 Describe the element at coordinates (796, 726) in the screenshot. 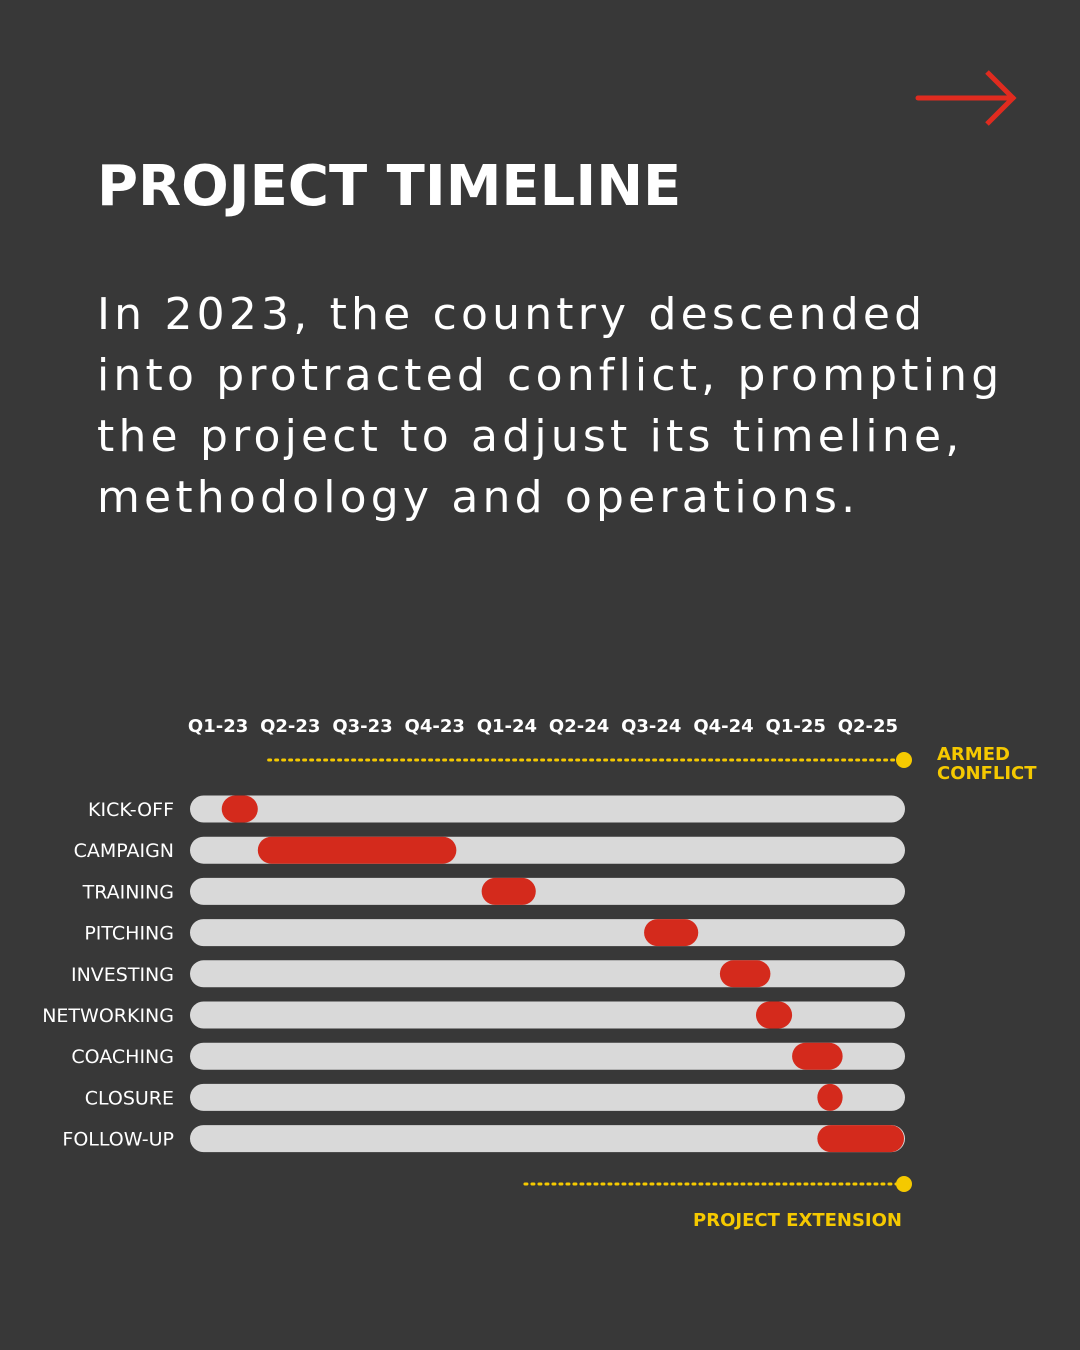

I see `quarter-tick-label: Q1-25` at that location.